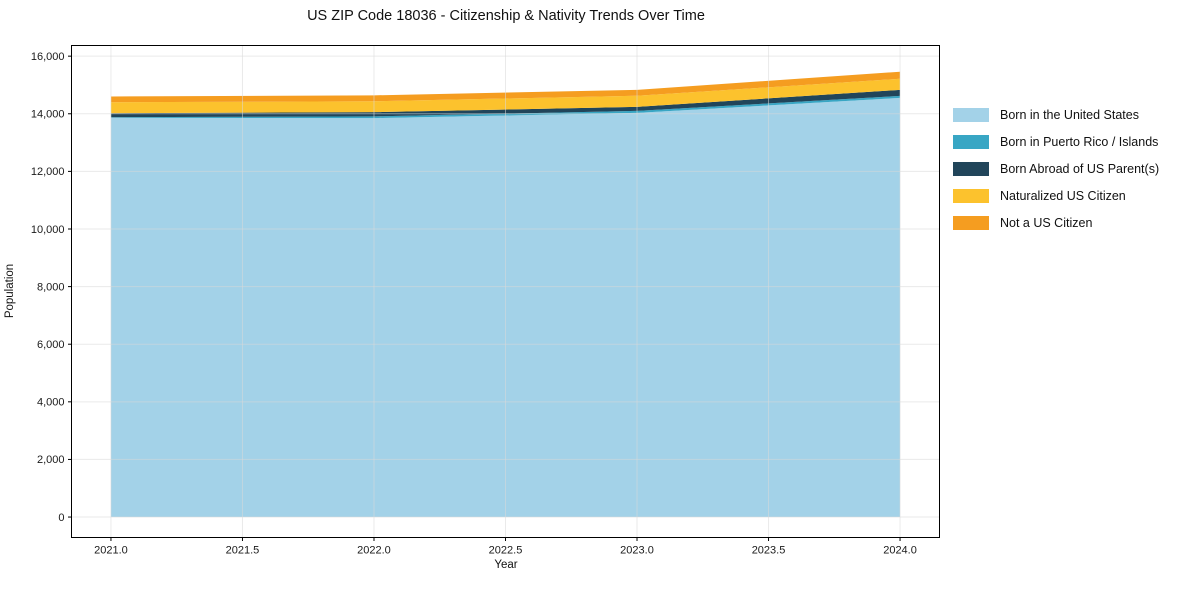 The width and height of the screenshot is (1189, 590). What do you see at coordinates (971, 141) in the screenshot?
I see `legend-swatch-puerto-rico` at bounding box center [971, 141].